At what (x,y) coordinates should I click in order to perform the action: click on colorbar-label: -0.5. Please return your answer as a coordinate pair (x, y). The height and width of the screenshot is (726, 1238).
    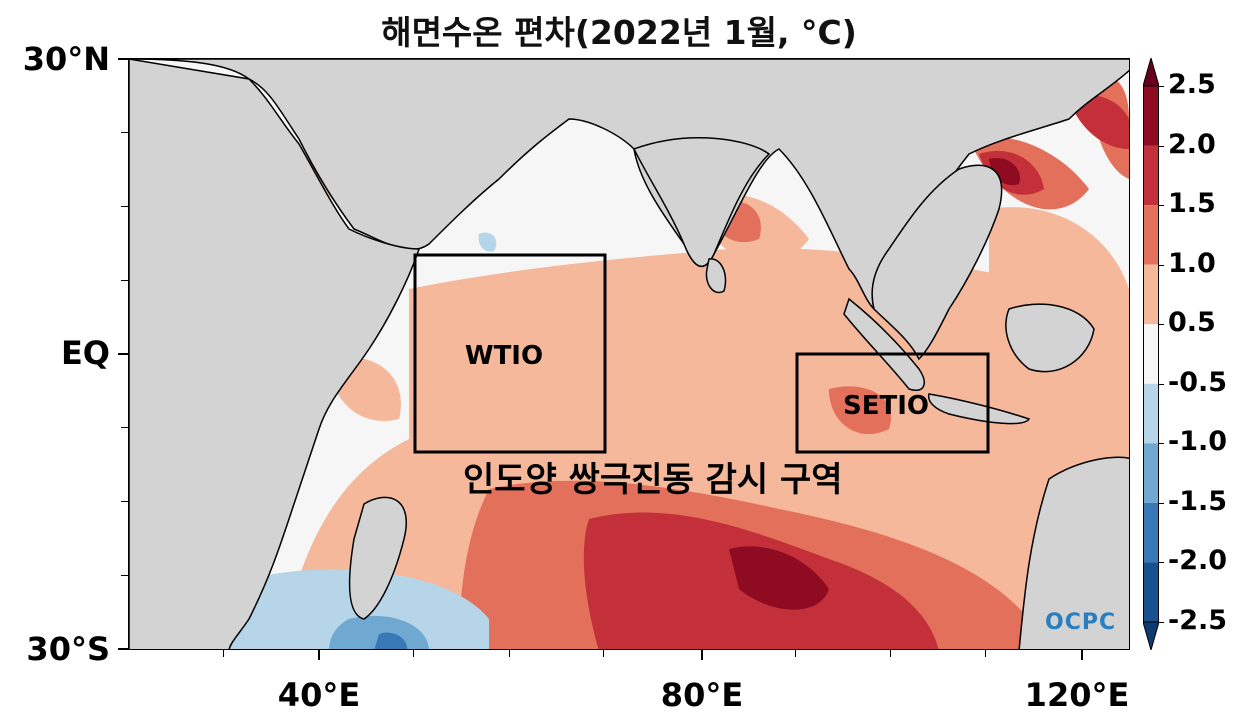
    Looking at the image, I should click on (1198, 382).